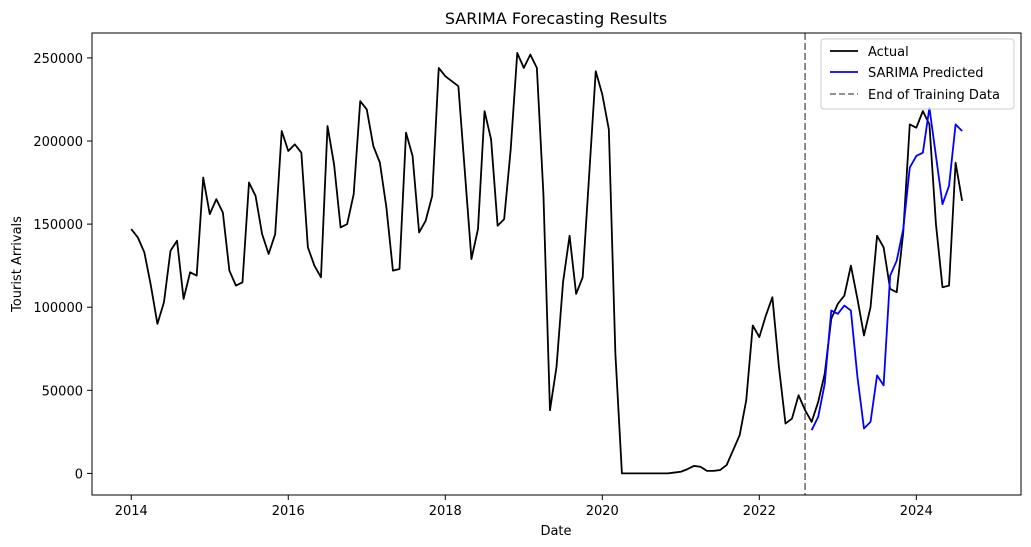 Image resolution: width=1031 pixels, height=547 pixels. What do you see at coordinates (288, 511) in the screenshot?
I see `x-tick-label: 2016` at bounding box center [288, 511].